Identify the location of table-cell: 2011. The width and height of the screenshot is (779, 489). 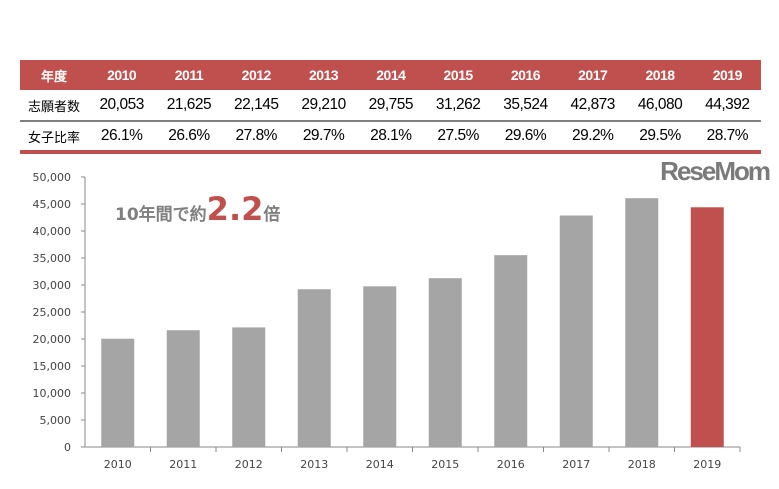
(189, 75).